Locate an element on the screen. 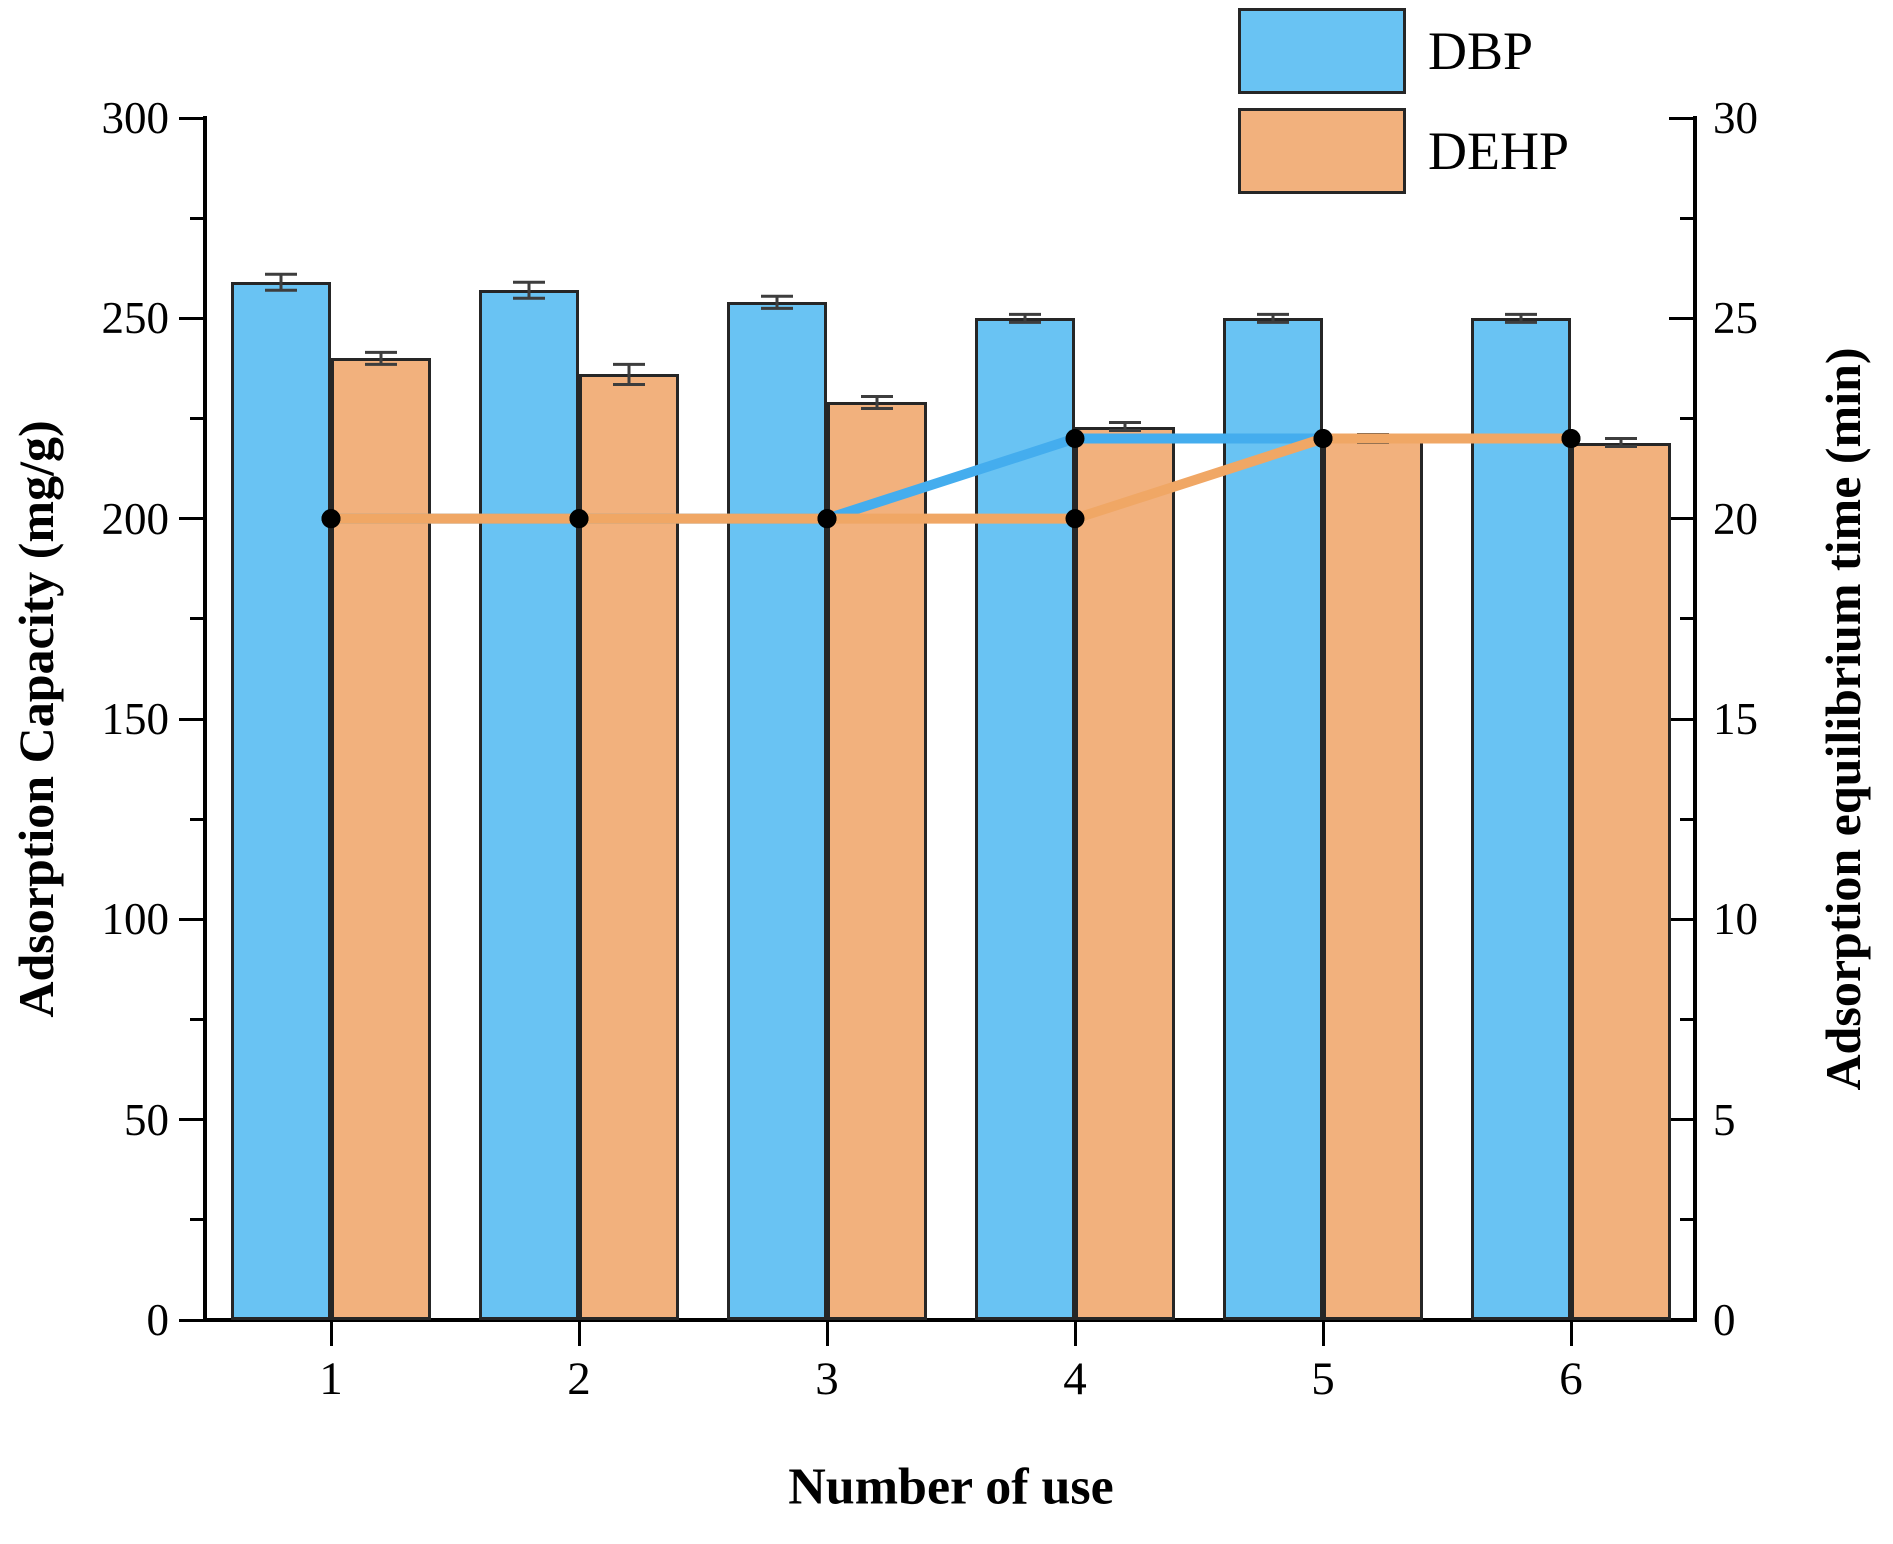 The width and height of the screenshot is (1893, 1544). y-right-tick-label: 0 is located at coordinates (1724, 1320).